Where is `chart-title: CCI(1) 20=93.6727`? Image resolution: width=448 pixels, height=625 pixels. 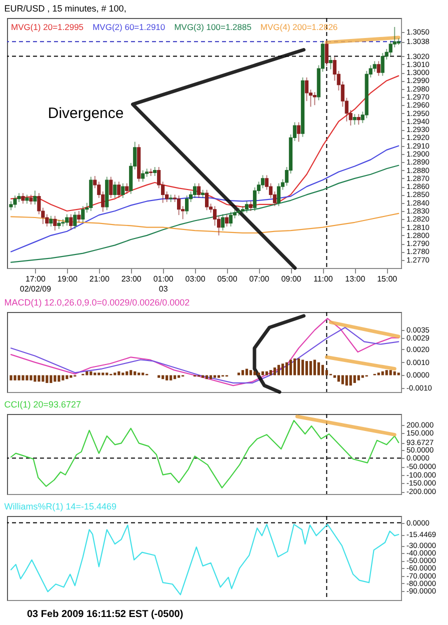
chart-title: CCI(1) 20=93.6727 is located at coordinates (43, 404).